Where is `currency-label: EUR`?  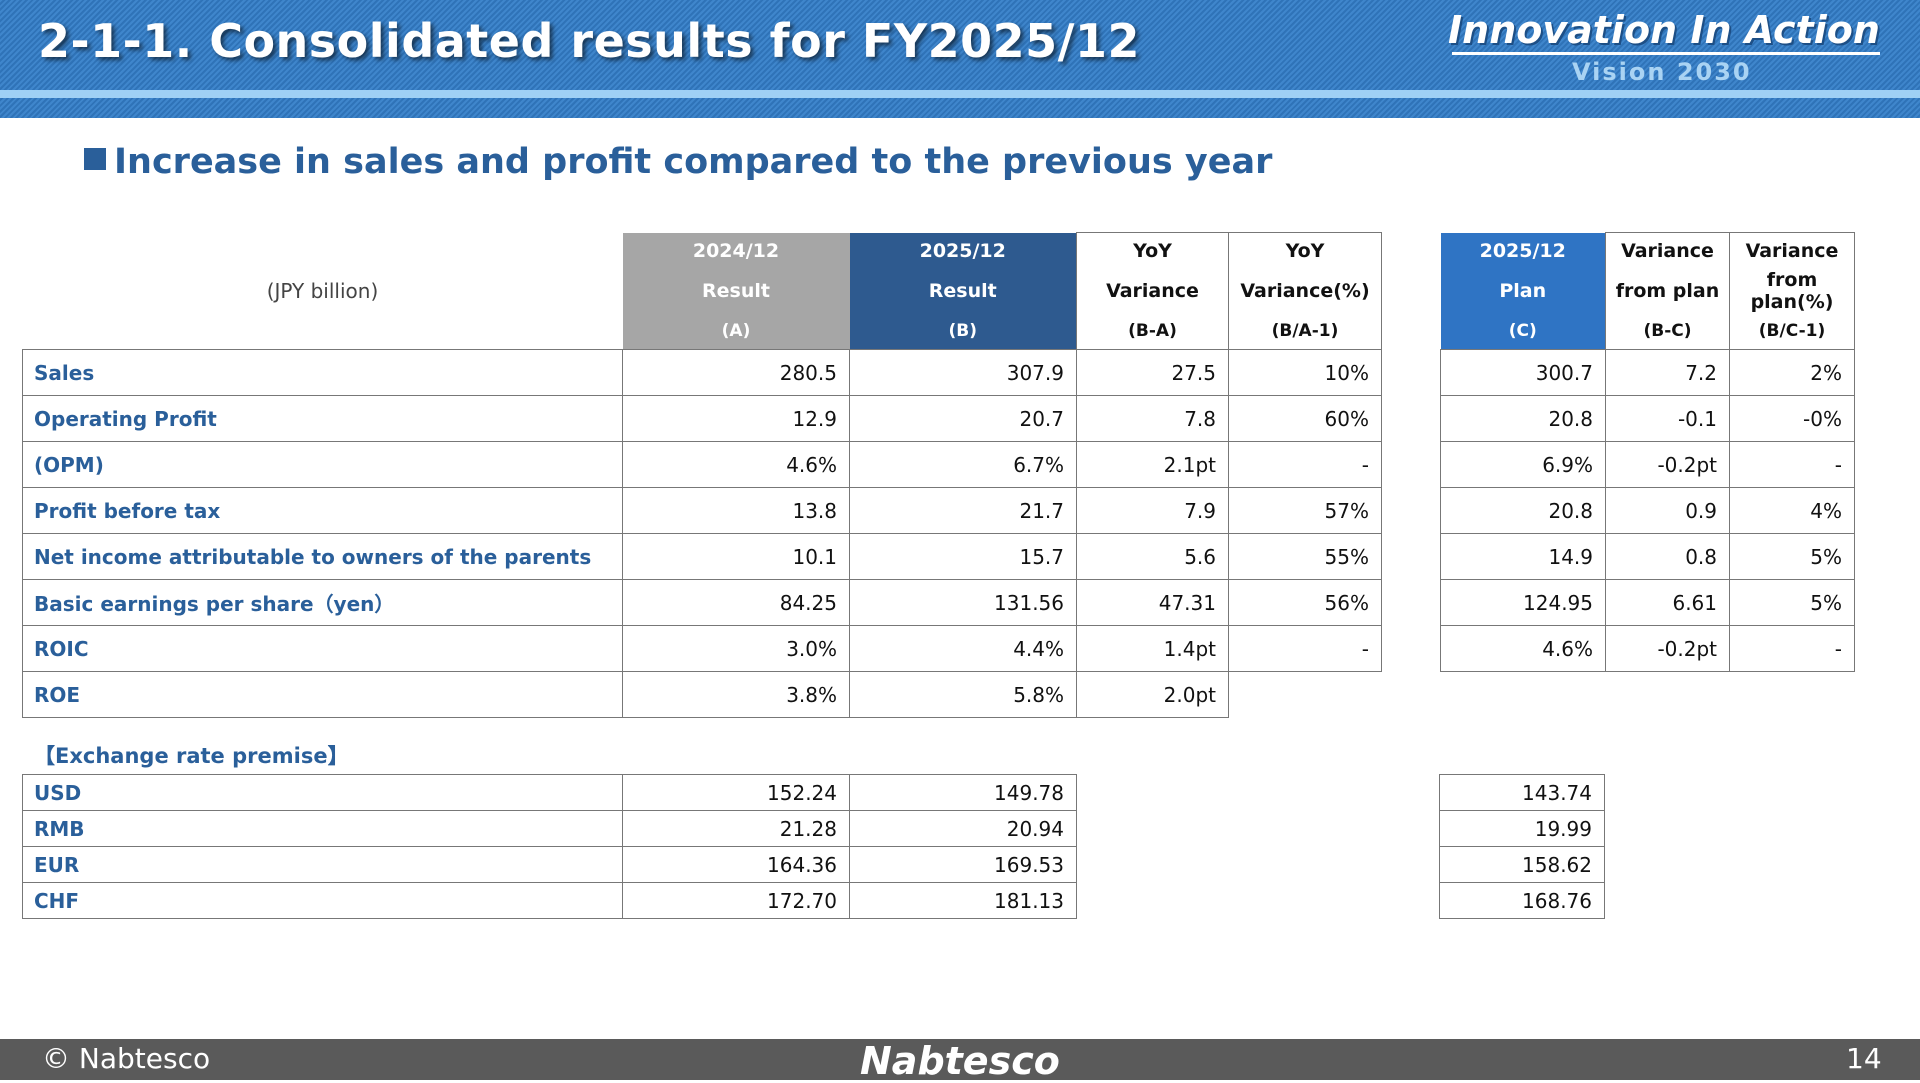 currency-label: EUR is located at coordinates (322, 864).